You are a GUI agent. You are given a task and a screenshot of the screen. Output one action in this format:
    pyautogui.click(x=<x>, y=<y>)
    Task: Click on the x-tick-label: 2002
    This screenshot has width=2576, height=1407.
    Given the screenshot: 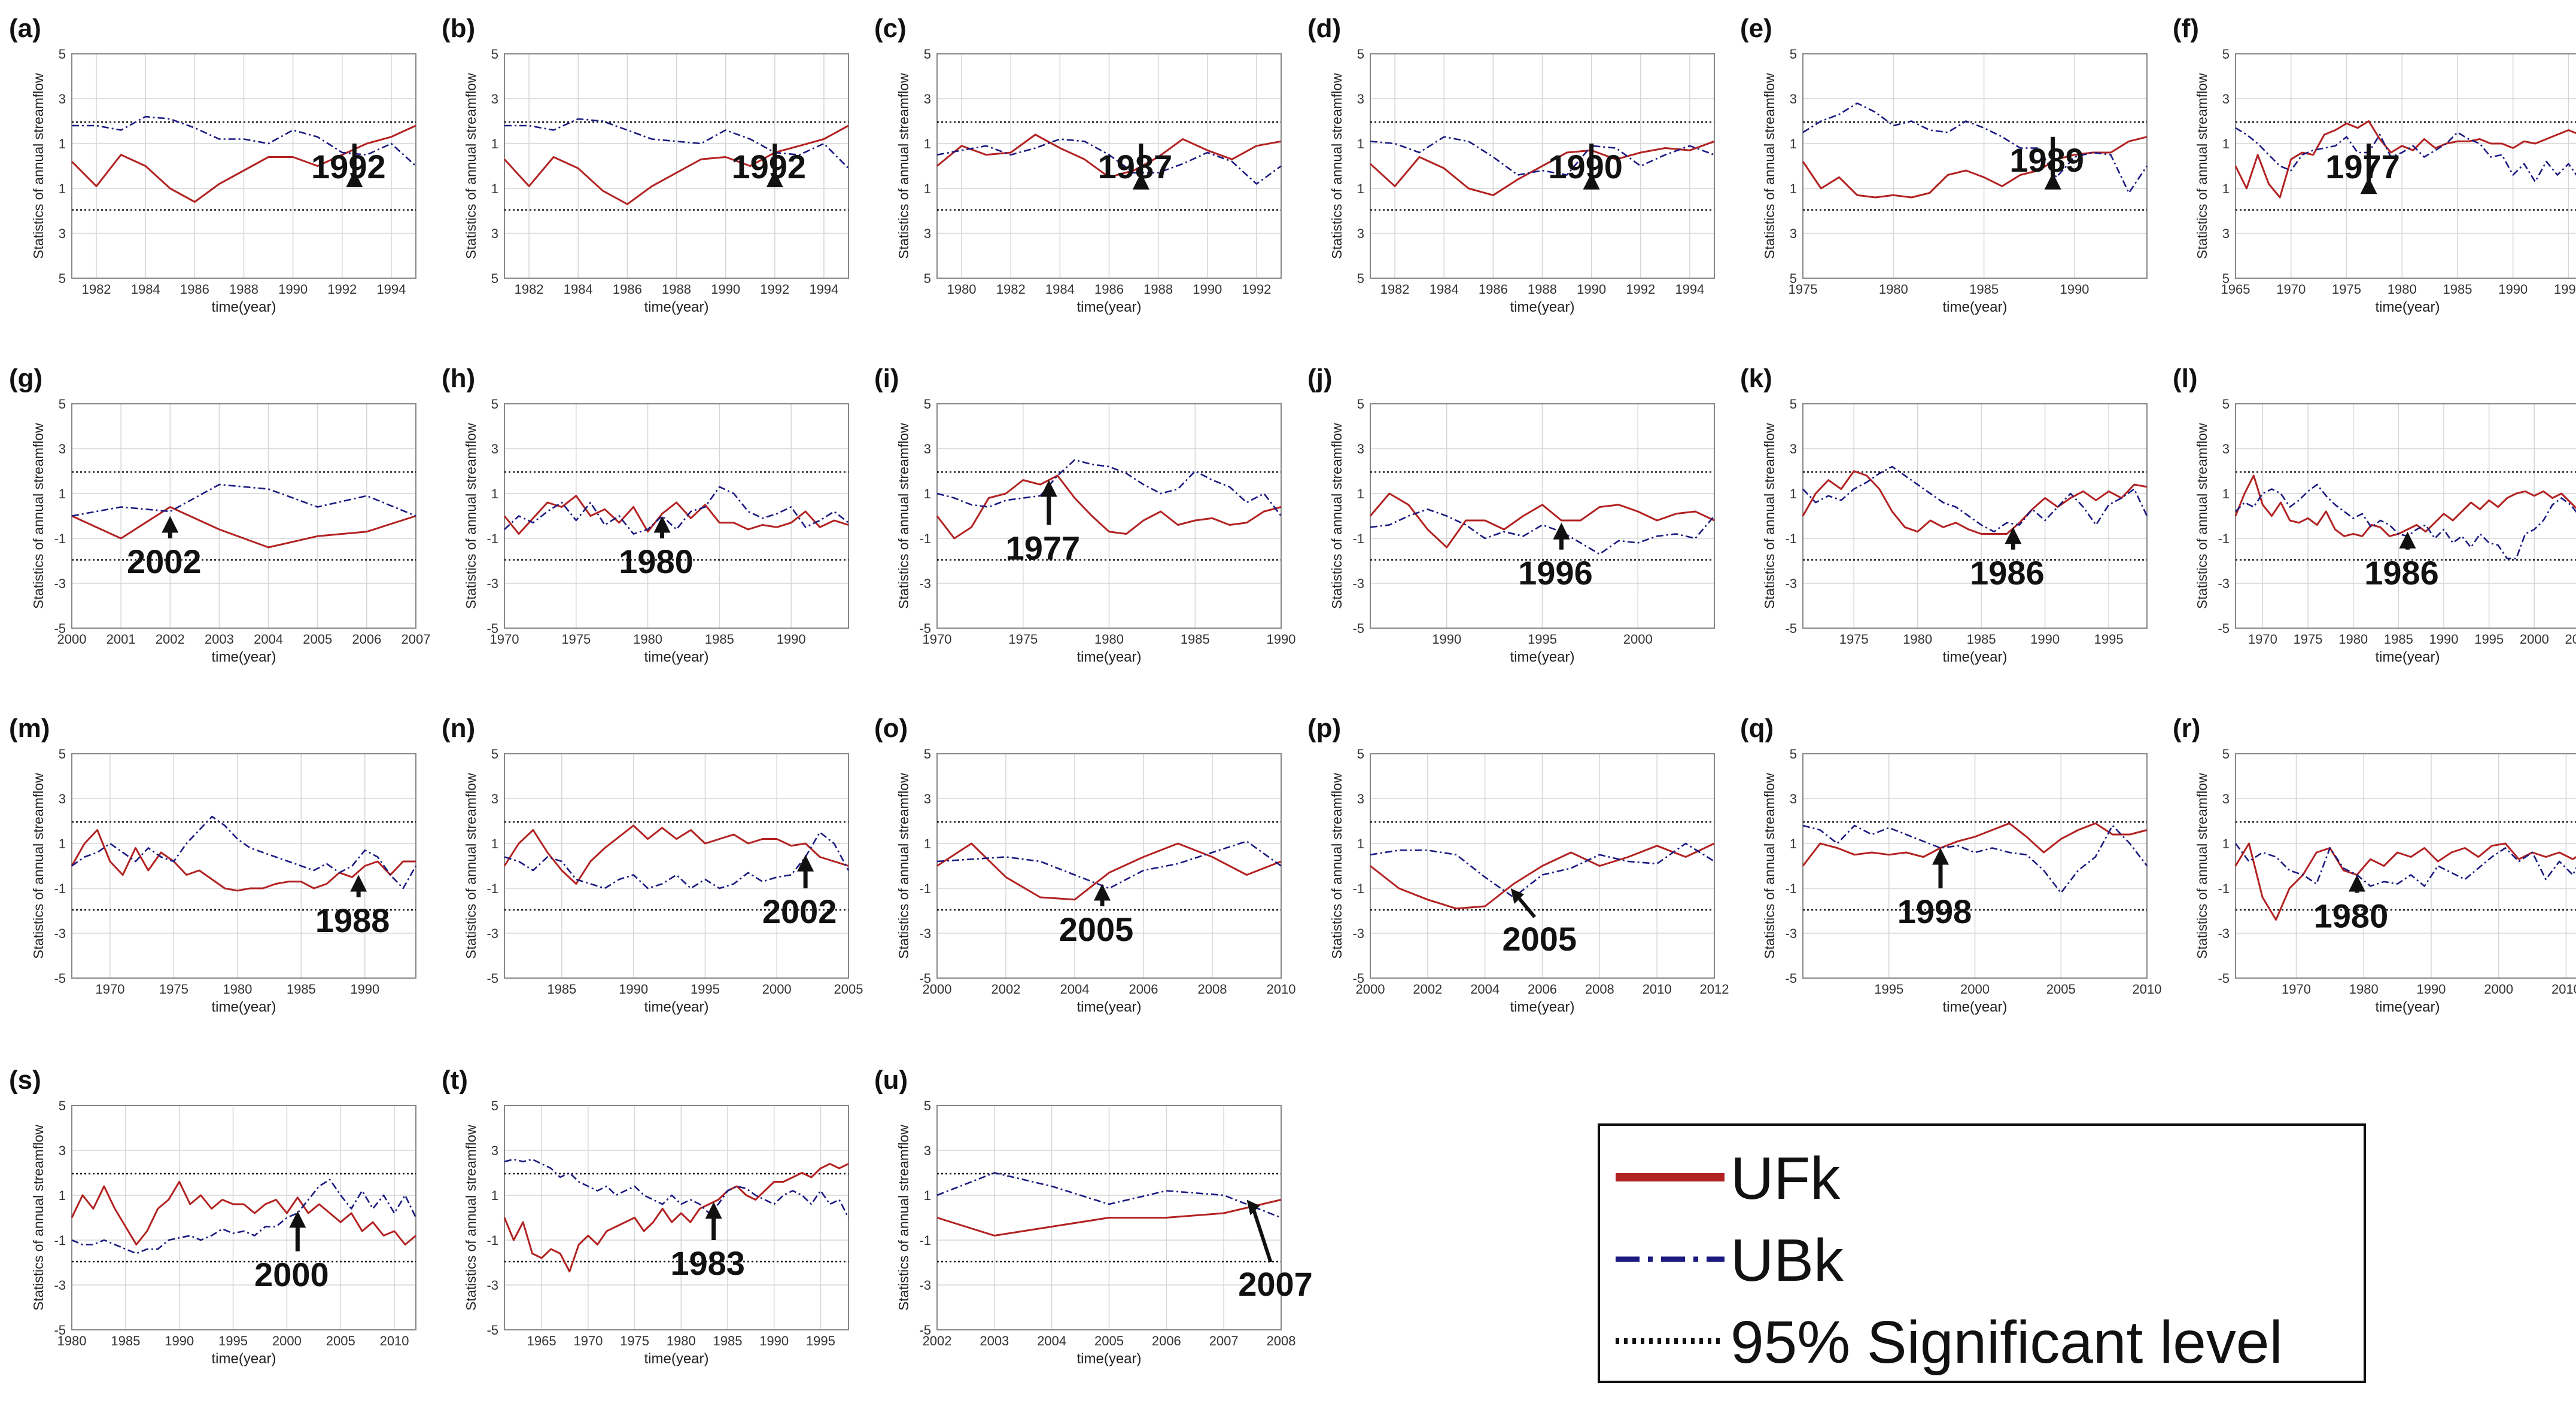 What is the action you would take?
    pyautogui.click(x=170, y=639)
    